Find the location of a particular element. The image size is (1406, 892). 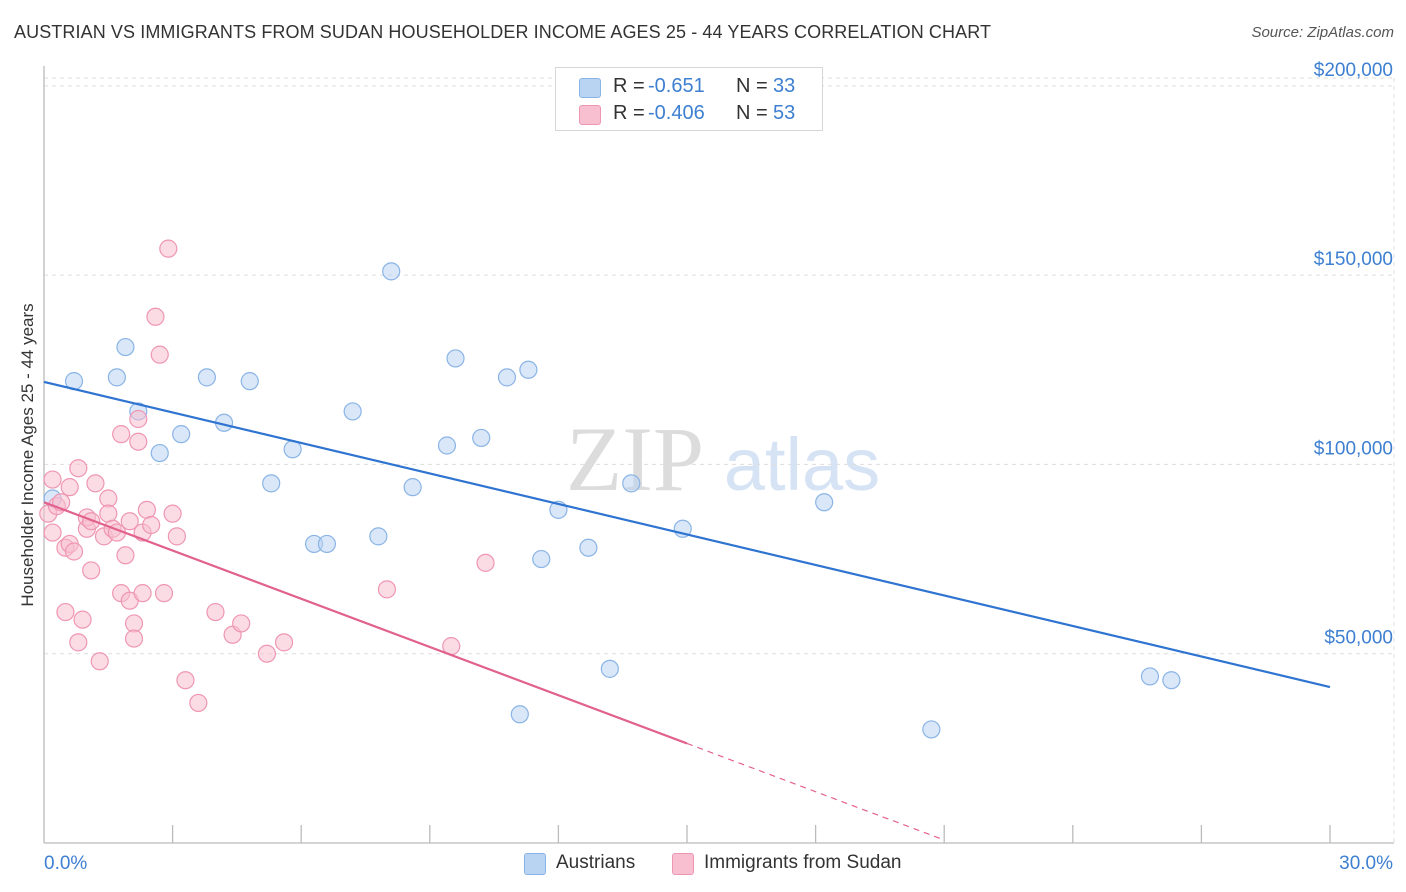

legend-row-austrians: R = -0.651 N = 33 is located at coordinates (689, 88).